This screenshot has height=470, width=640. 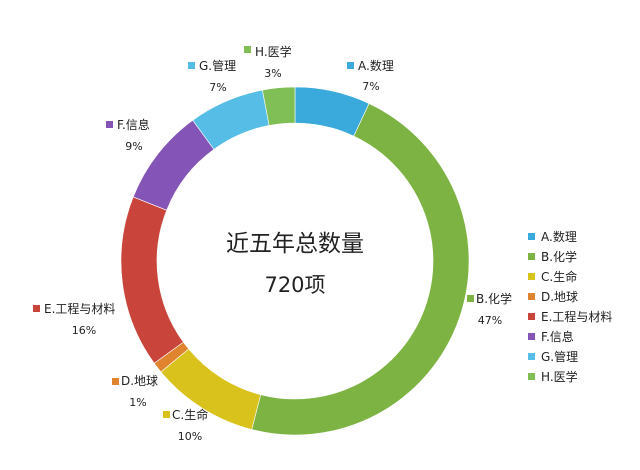 I want to click on center-title: 近五年总数量, so click(x=295, y=244).